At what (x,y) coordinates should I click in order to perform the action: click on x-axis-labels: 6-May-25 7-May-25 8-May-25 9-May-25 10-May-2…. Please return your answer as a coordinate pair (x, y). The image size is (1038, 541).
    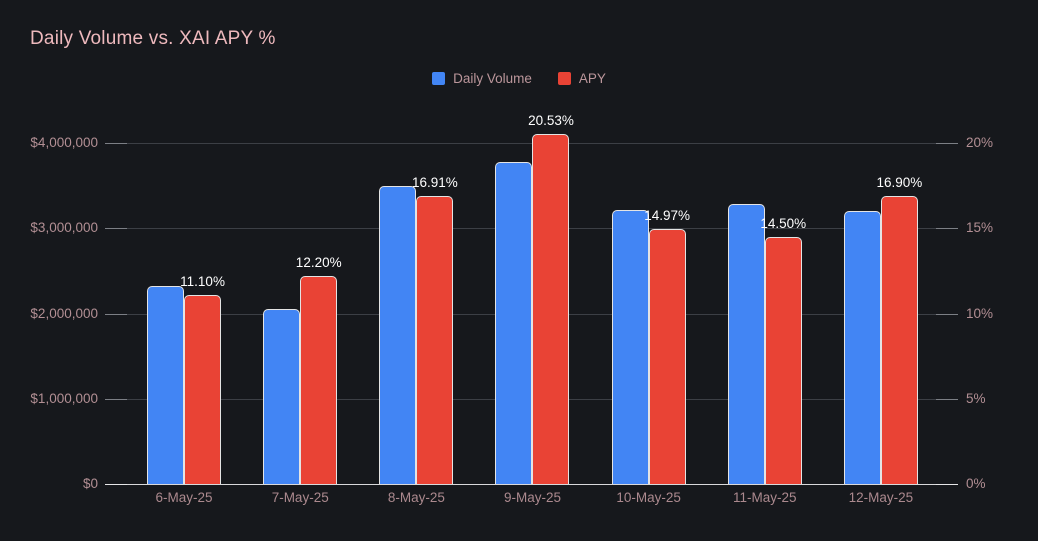
    Looking at the image, I should click on (531, 497).